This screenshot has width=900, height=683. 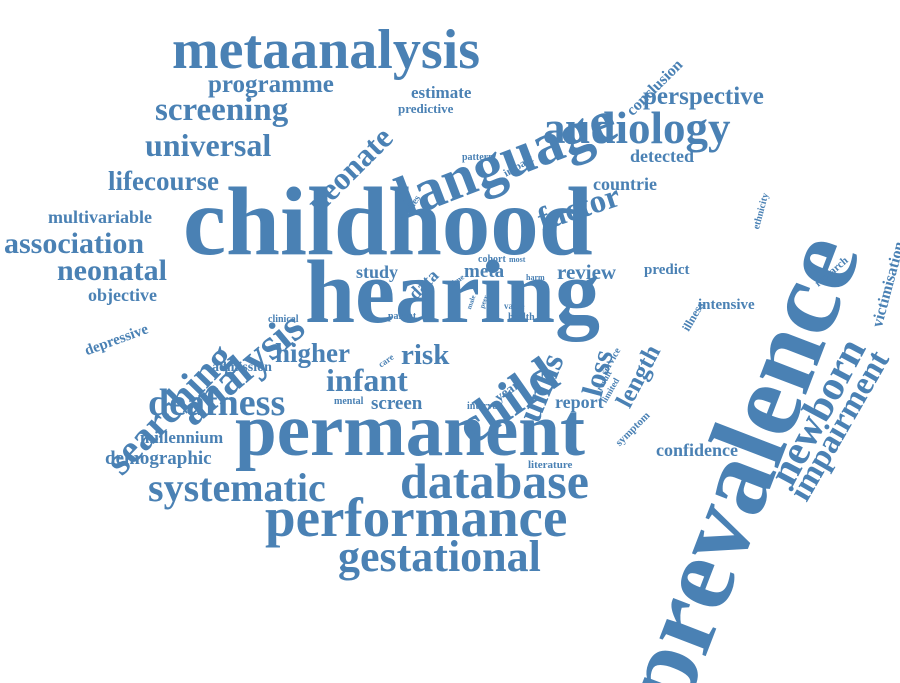 What do you see at coordinates (484, 271) in the screenshot?
I see `word-meta: meta` at bounding box center [484, 271].